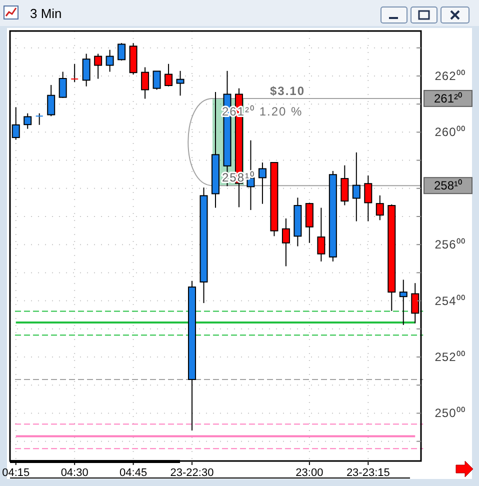 The width and height of the screenshot is (479, 486). What do you see at coordinates (46, 13) in the screenshot?
I see `chart-title: 3 Min` at bounding box center [46, 13].